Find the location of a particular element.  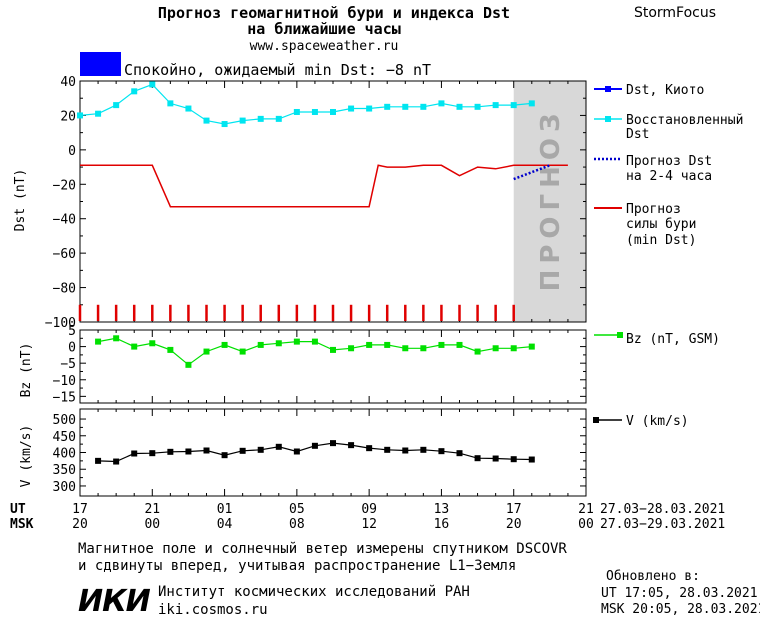

org-link: iki.cosmos.ru is located at coordinates (213, 610).